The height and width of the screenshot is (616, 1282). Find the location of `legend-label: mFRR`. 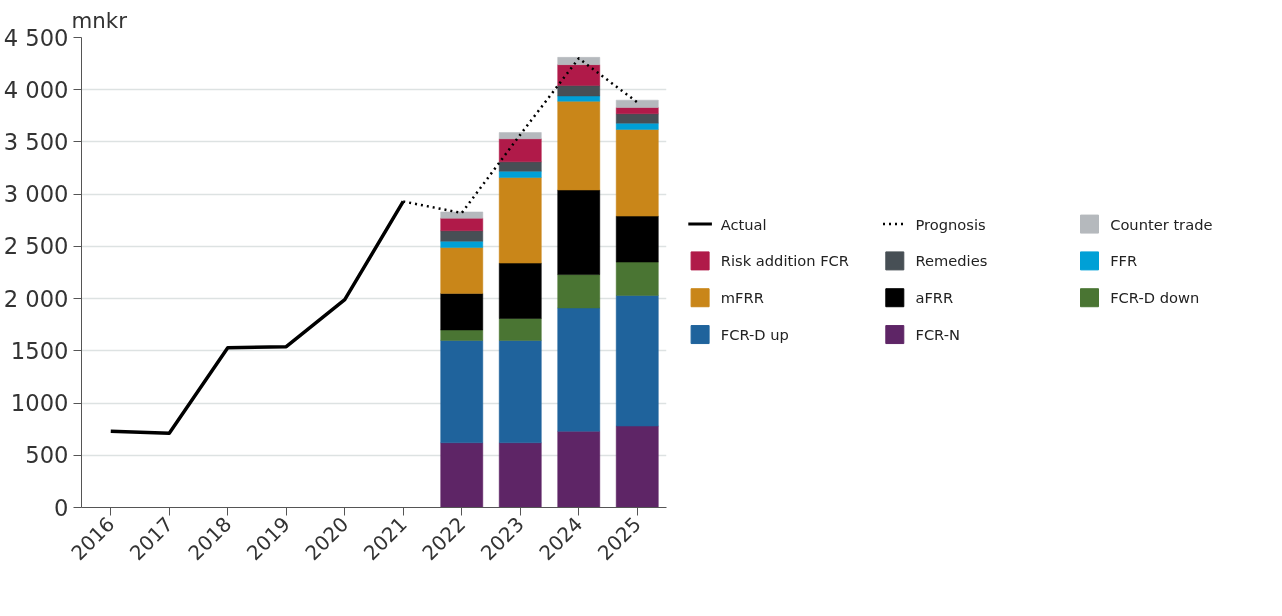

legend-label: mFRR is located at coordinates (742, 298).